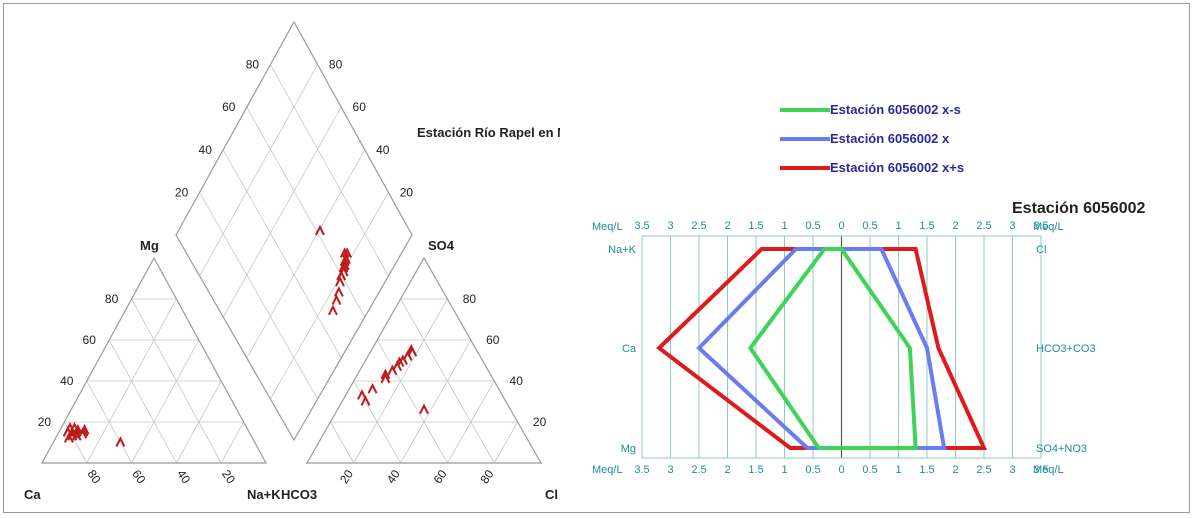  I want to click on tick-label-diamond-right: 20, so click(407, 192).